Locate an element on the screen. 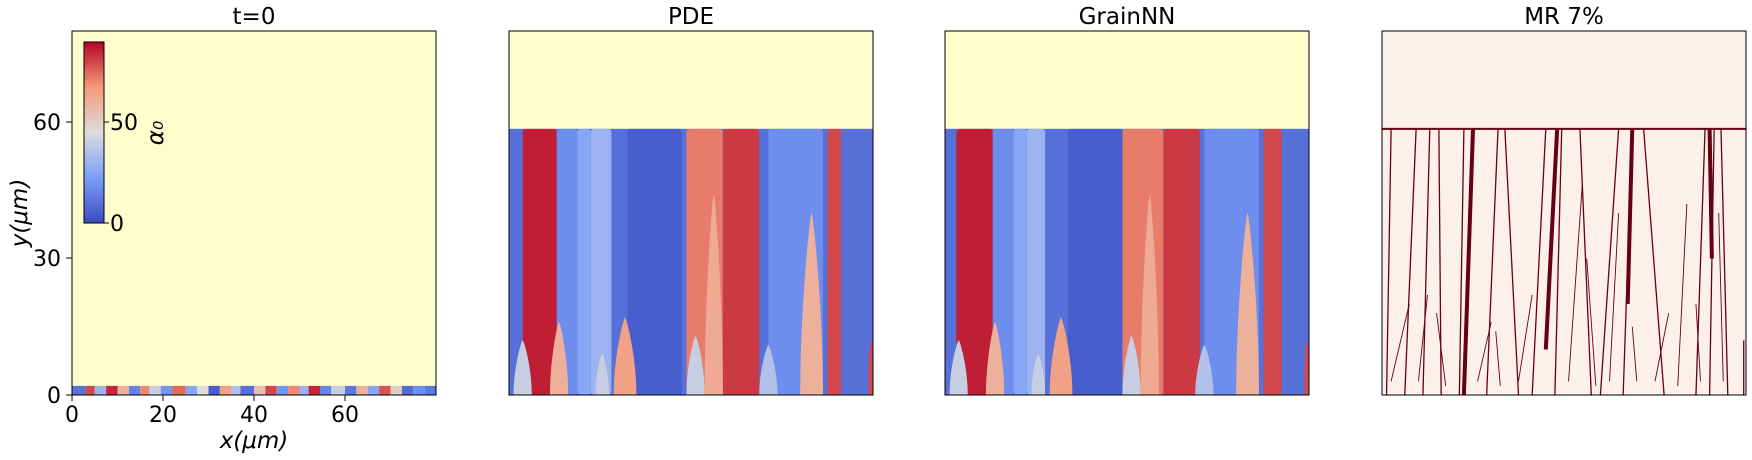  x-axis: 0 20 40 60 x(μm) is located at coordinates (212, 424).